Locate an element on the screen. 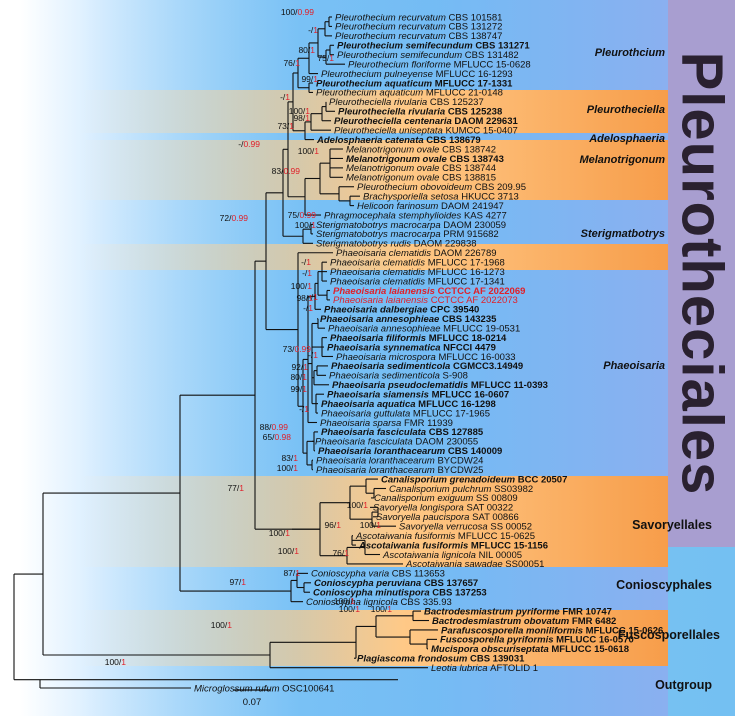 This screenshot has width=735, height=716. support-value: 75/0.99 is located at coordinates (302, 215).